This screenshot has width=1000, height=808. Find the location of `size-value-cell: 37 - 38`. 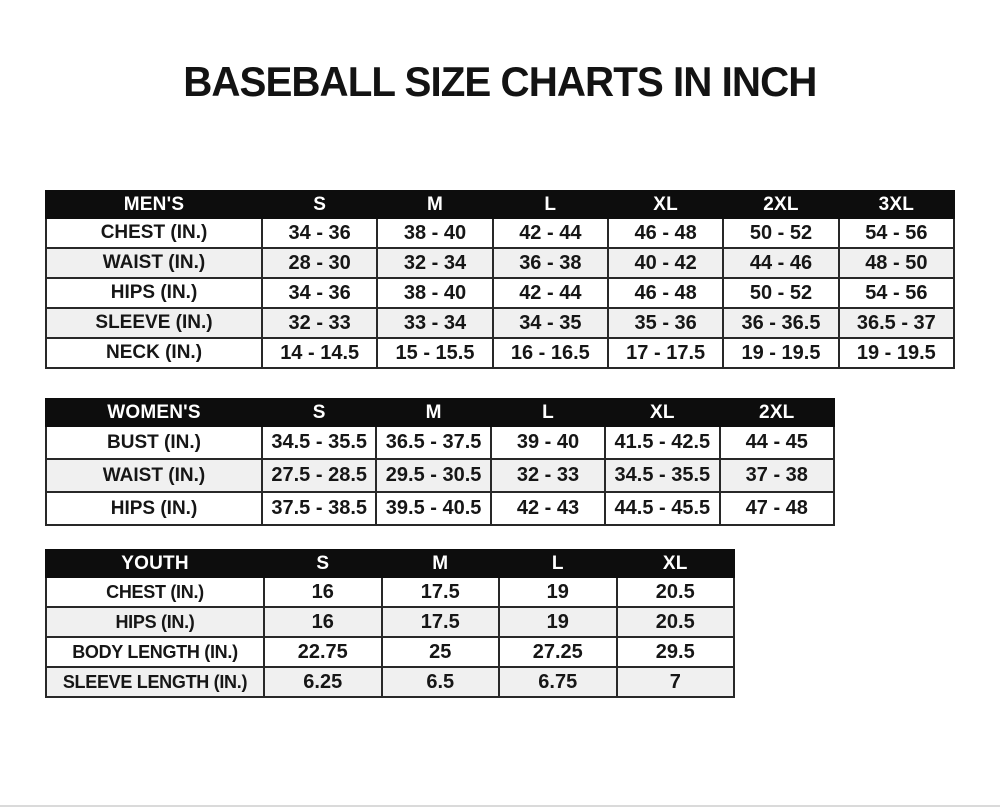

size-value-cell: 37 - 38 is located at coordinates (777, 475).